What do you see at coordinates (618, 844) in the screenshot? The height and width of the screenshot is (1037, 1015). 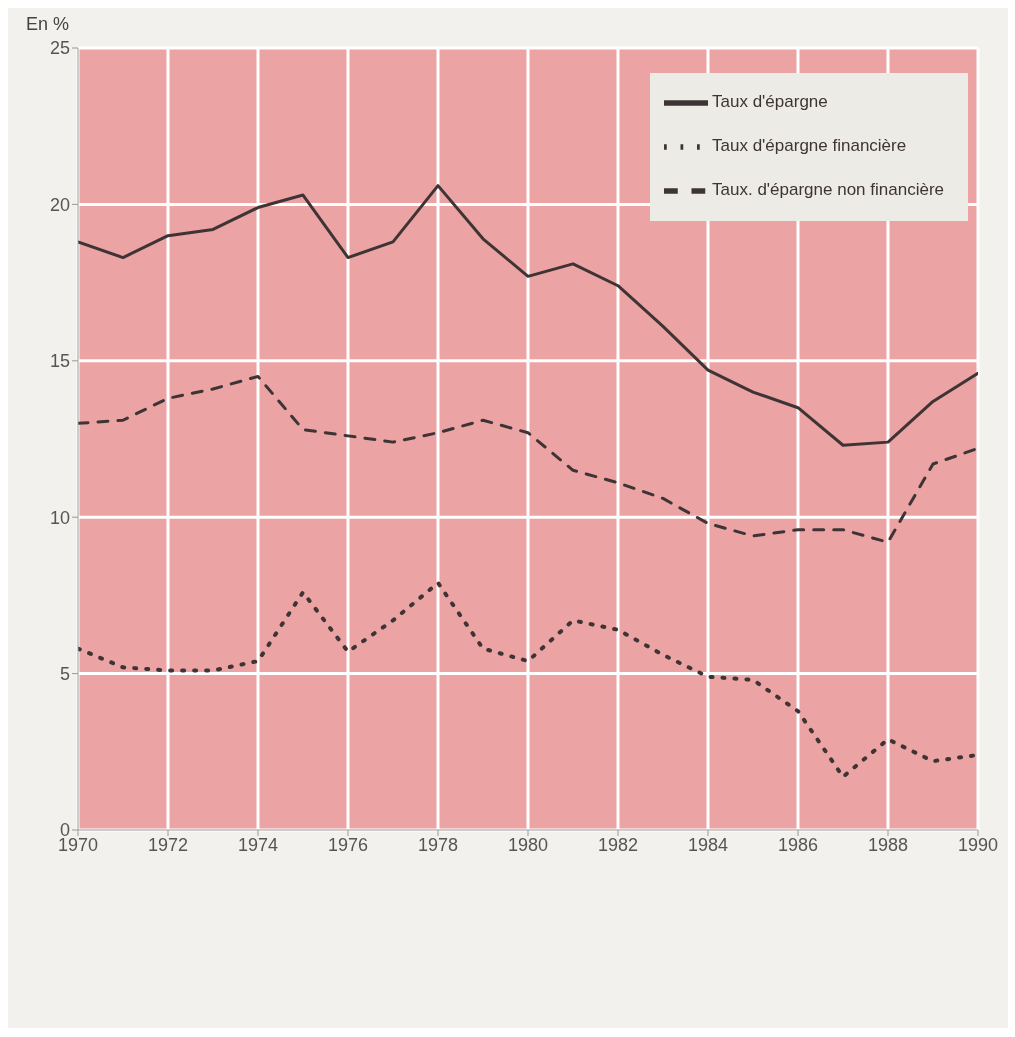 I see `x-tick-label: 1982` at bounding box center [618, 844].